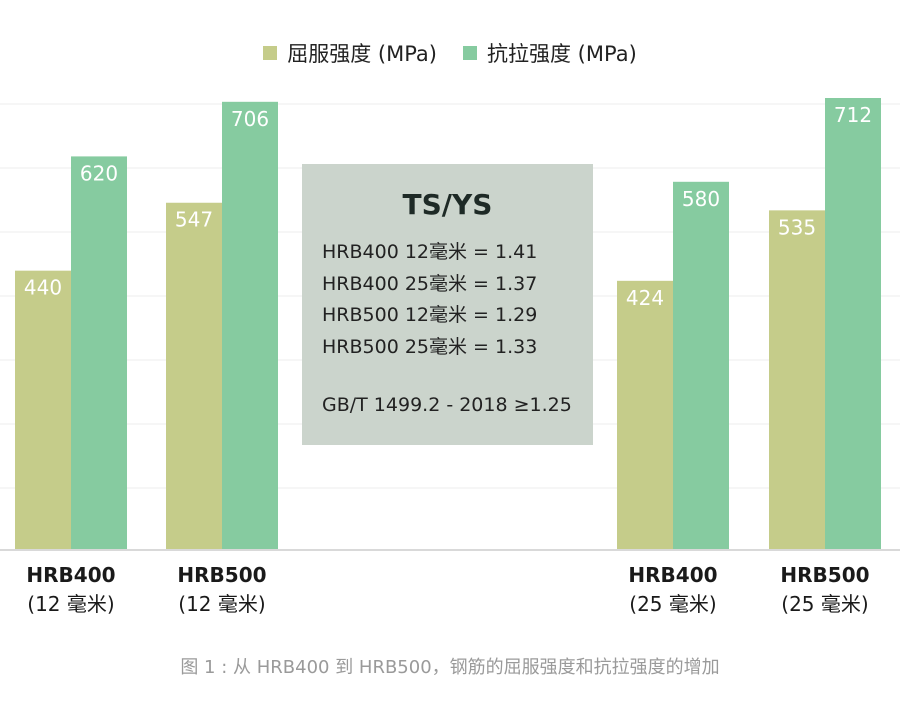 This screenshot has height=710, width=900. I want to click on ratio-standard-note: GB/T 1499.2 - 2018 ≥1.25, so click(447, 405).